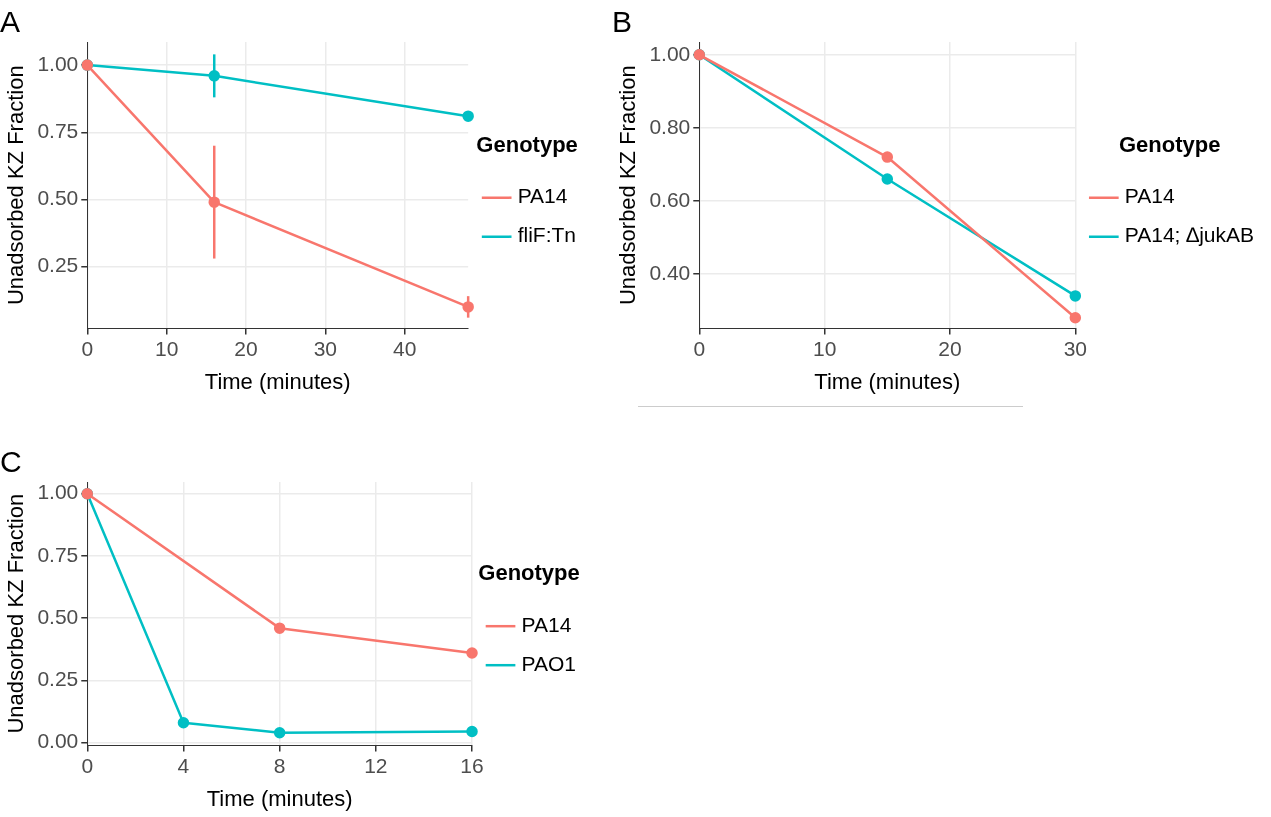 Image resolution: width=1271 pixels, height=817 pixels. Describe the element at coordinates (58, 741) in the screenshot. I see `y-tick-label: 0.00` at that location.